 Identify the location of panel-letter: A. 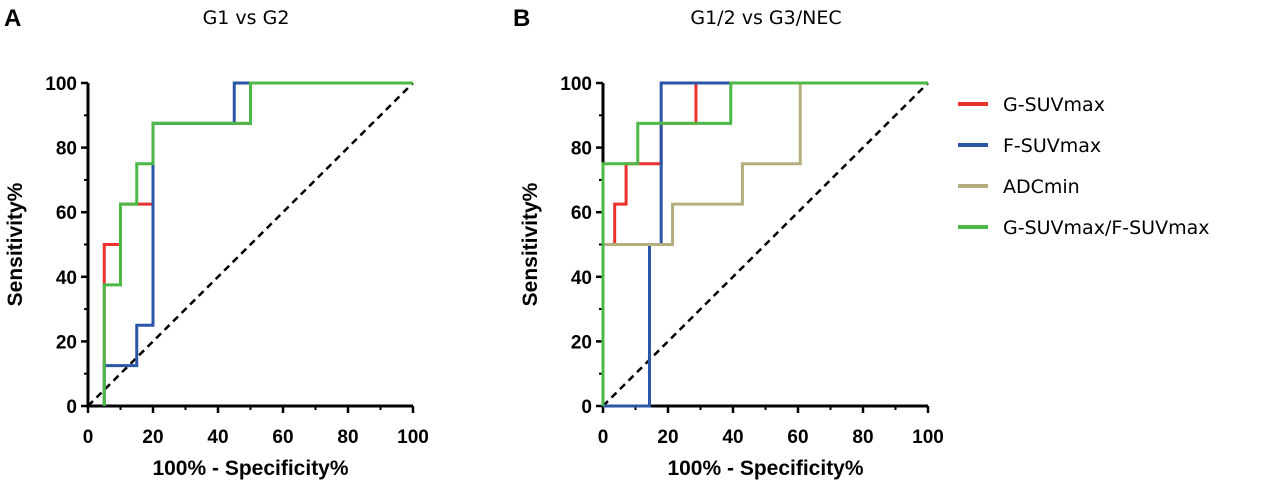
(12, 18).